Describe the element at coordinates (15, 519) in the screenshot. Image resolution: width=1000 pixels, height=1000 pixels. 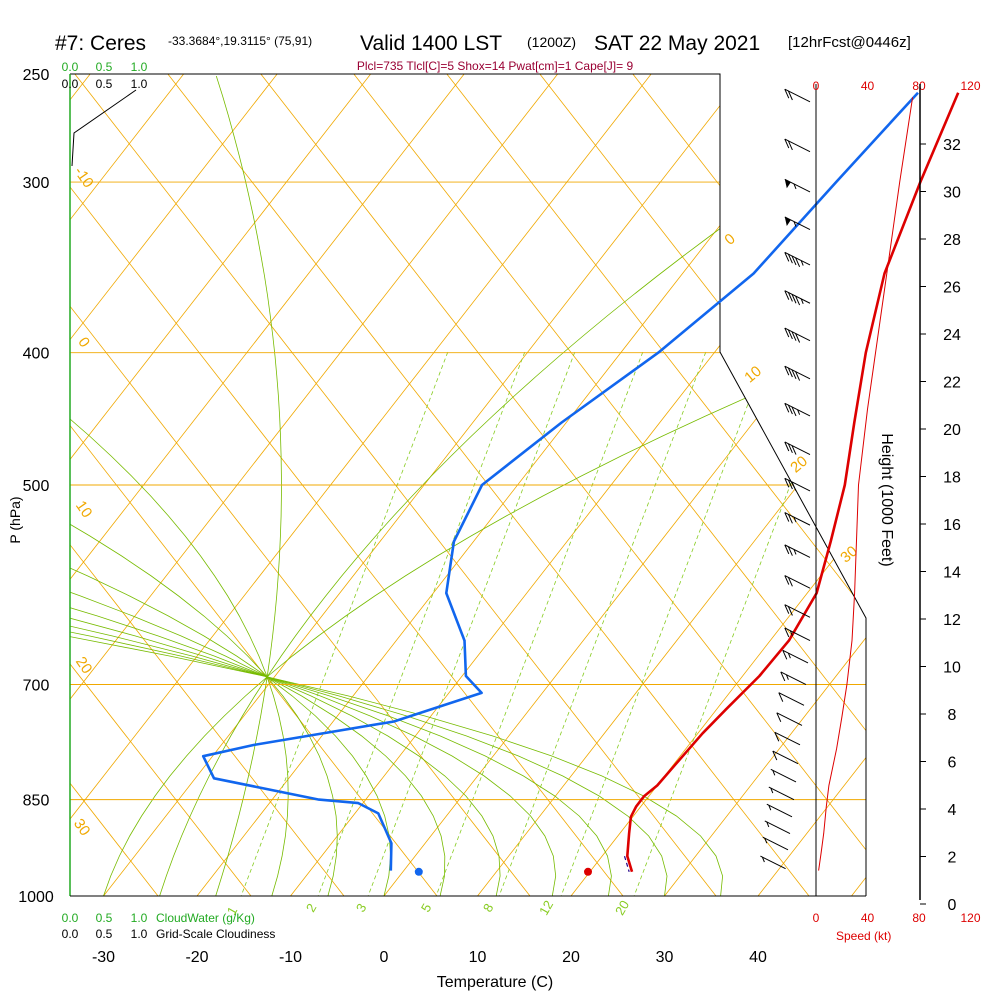
I see `pressure-axis-title: P (hPa)` at that location.